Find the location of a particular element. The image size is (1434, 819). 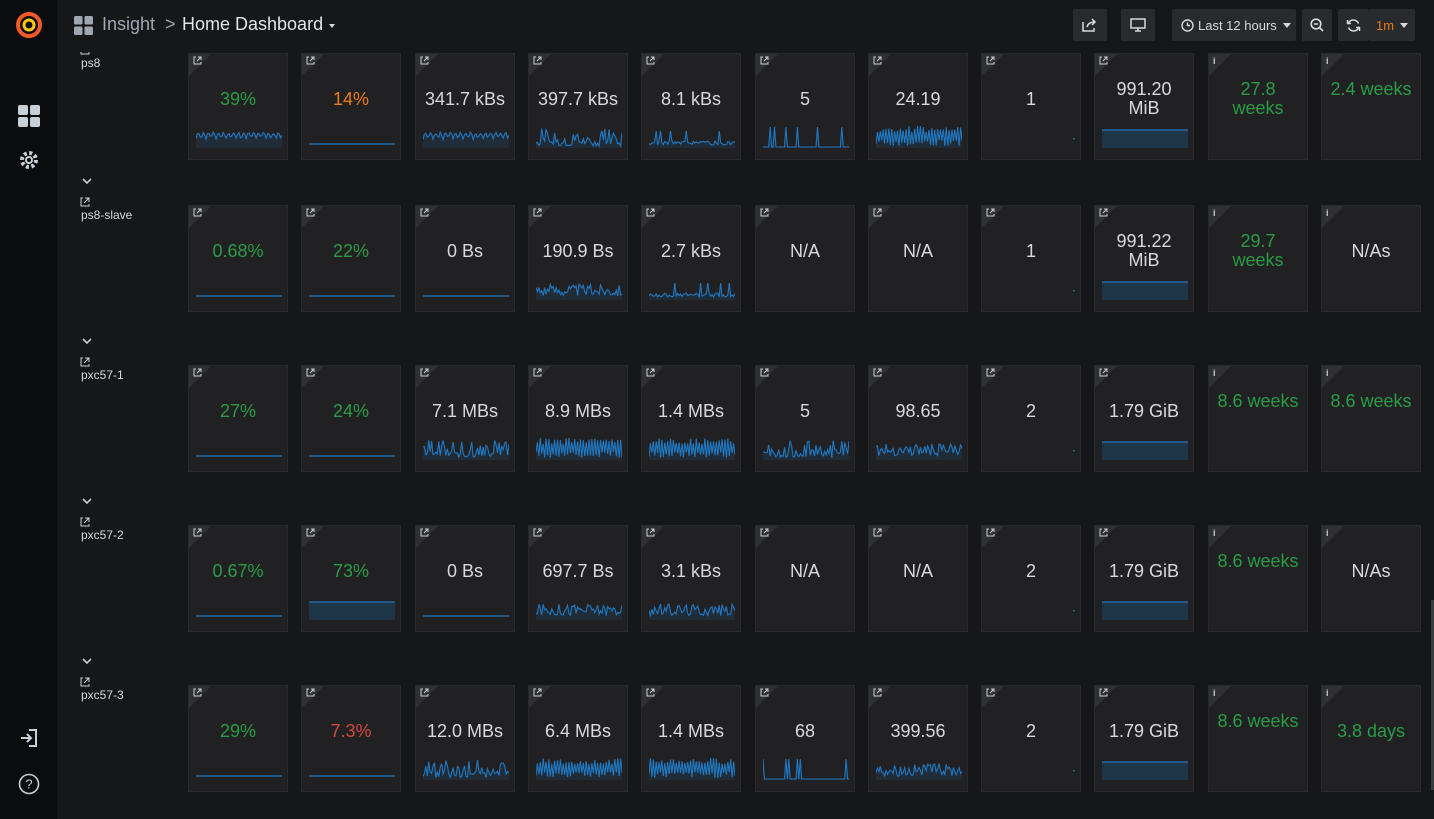

sign-in-icon is located at coordinates (29, 738).